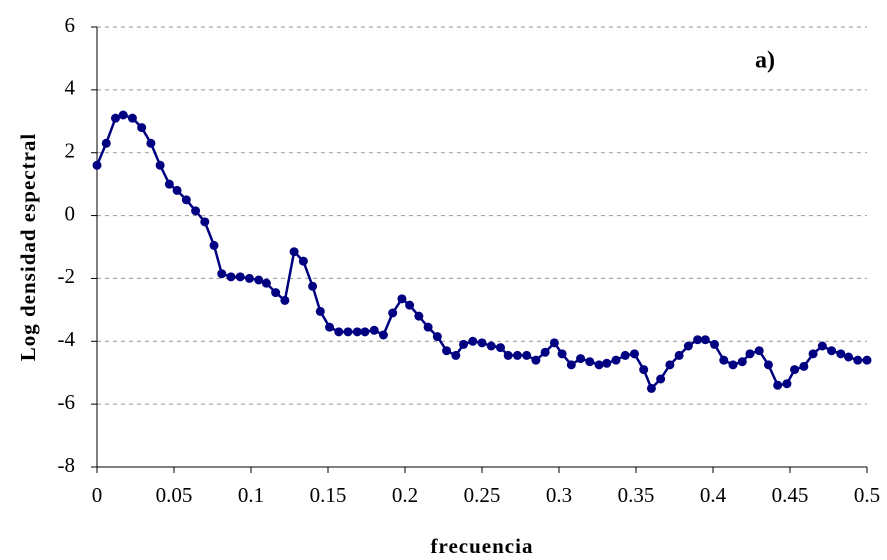 This screenshot has width=887, height=560. I want to click on x-tick-label: 0.35, so click(636, 495).